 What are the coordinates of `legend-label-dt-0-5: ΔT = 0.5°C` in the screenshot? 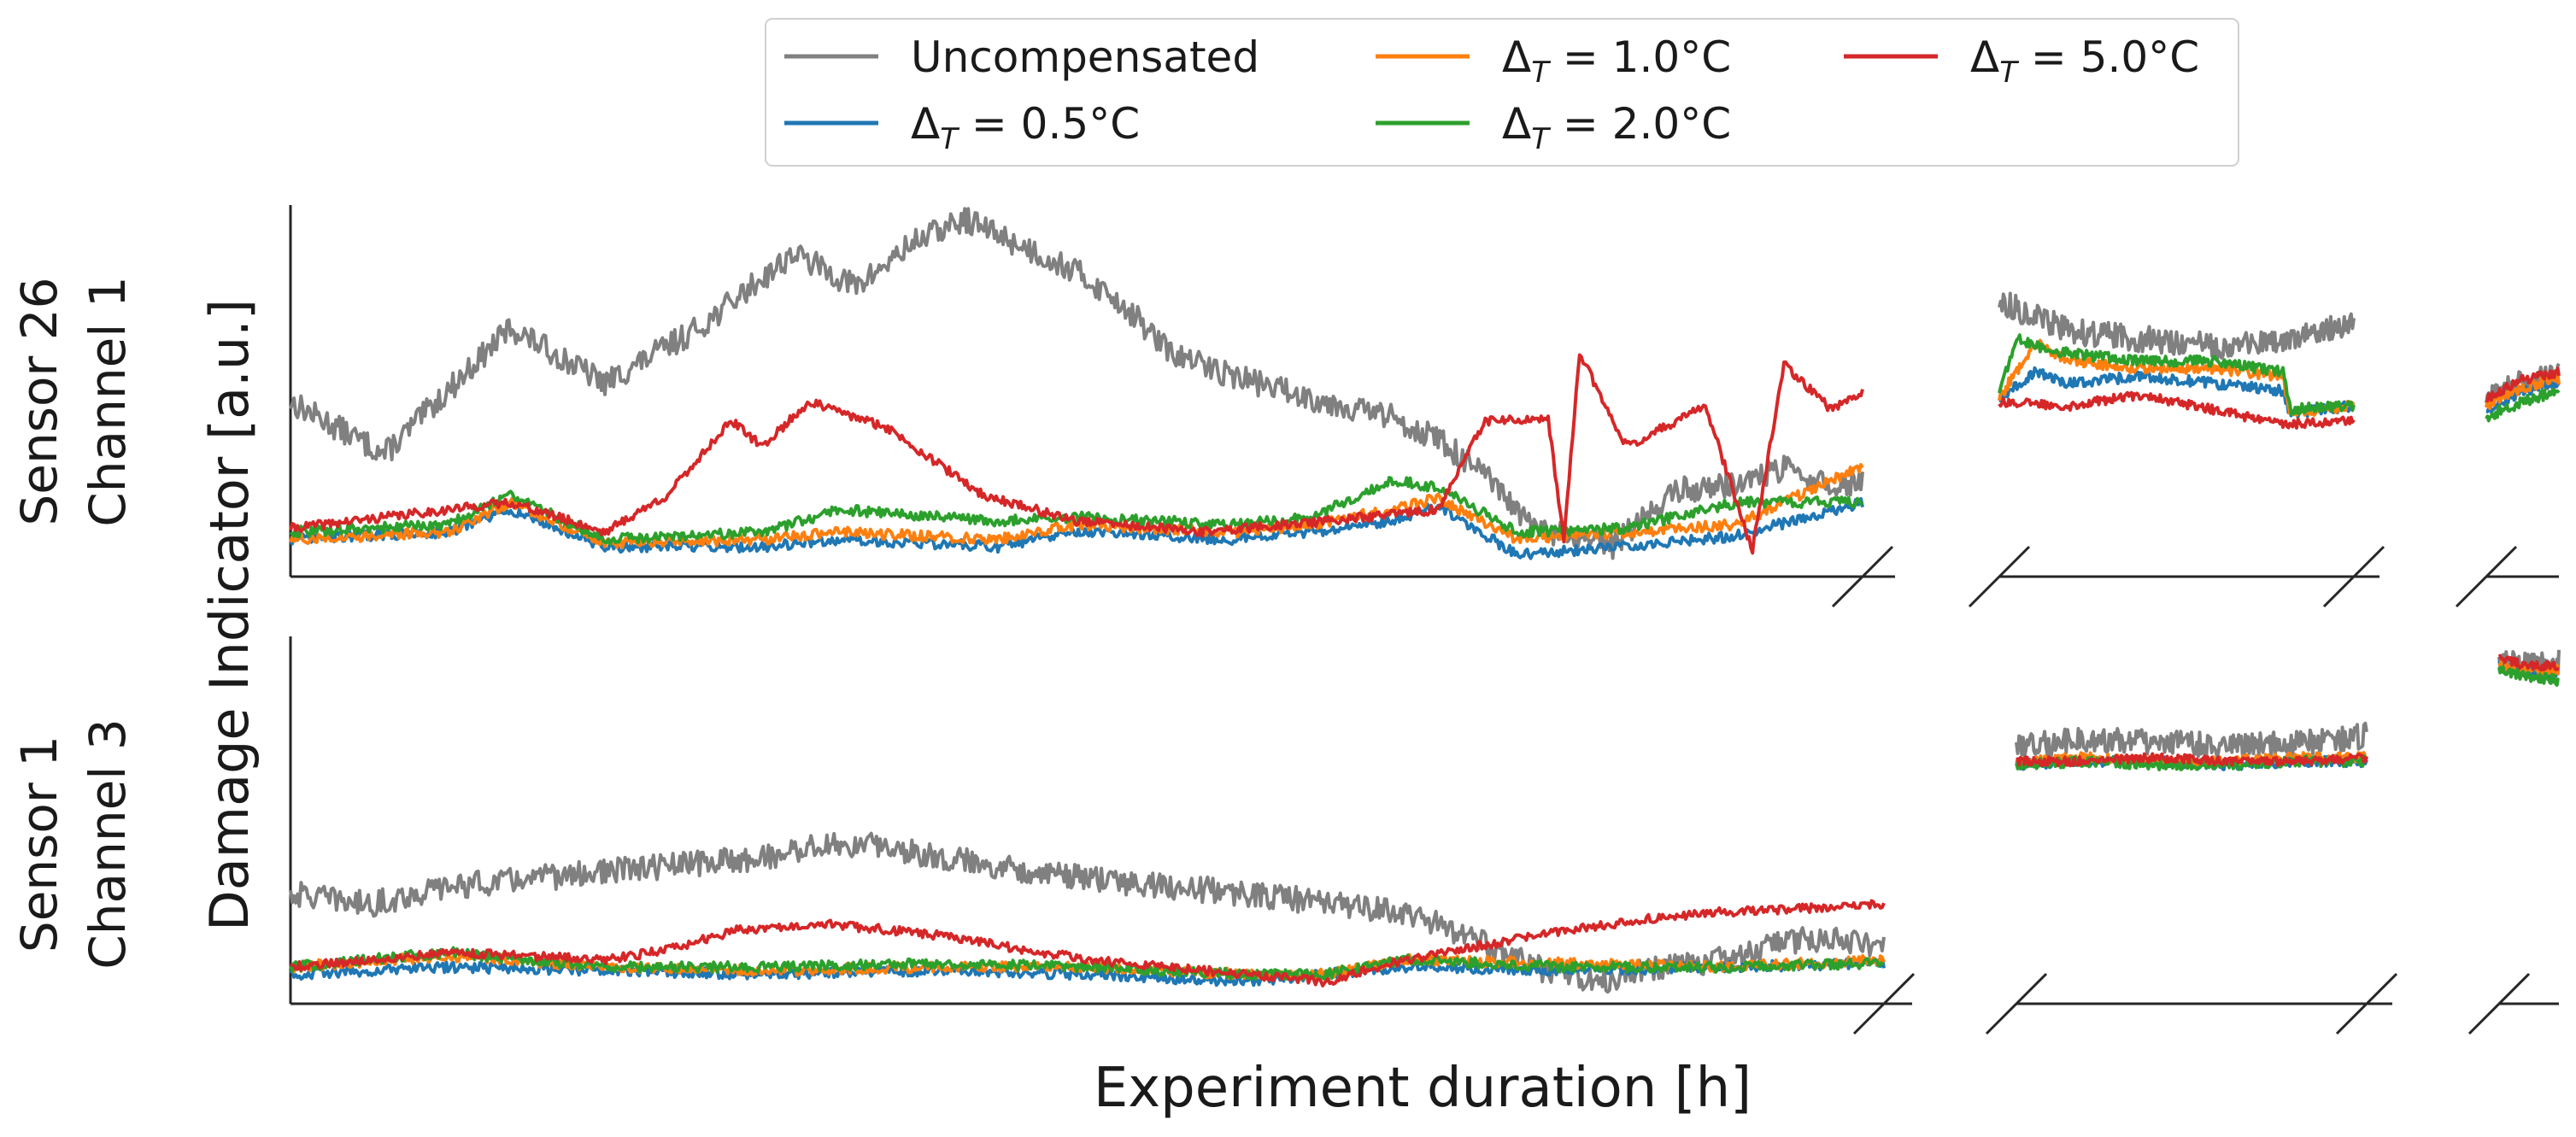 It's located at (1025, 127).